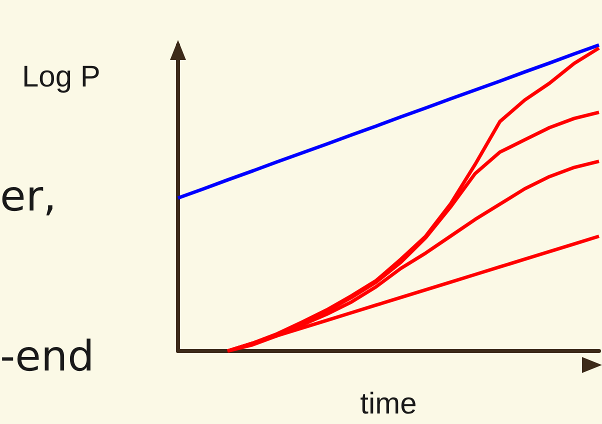  Describe the element at coordinates (388, 404) in the screenshot. I see `x-axis-title: time` at that location.